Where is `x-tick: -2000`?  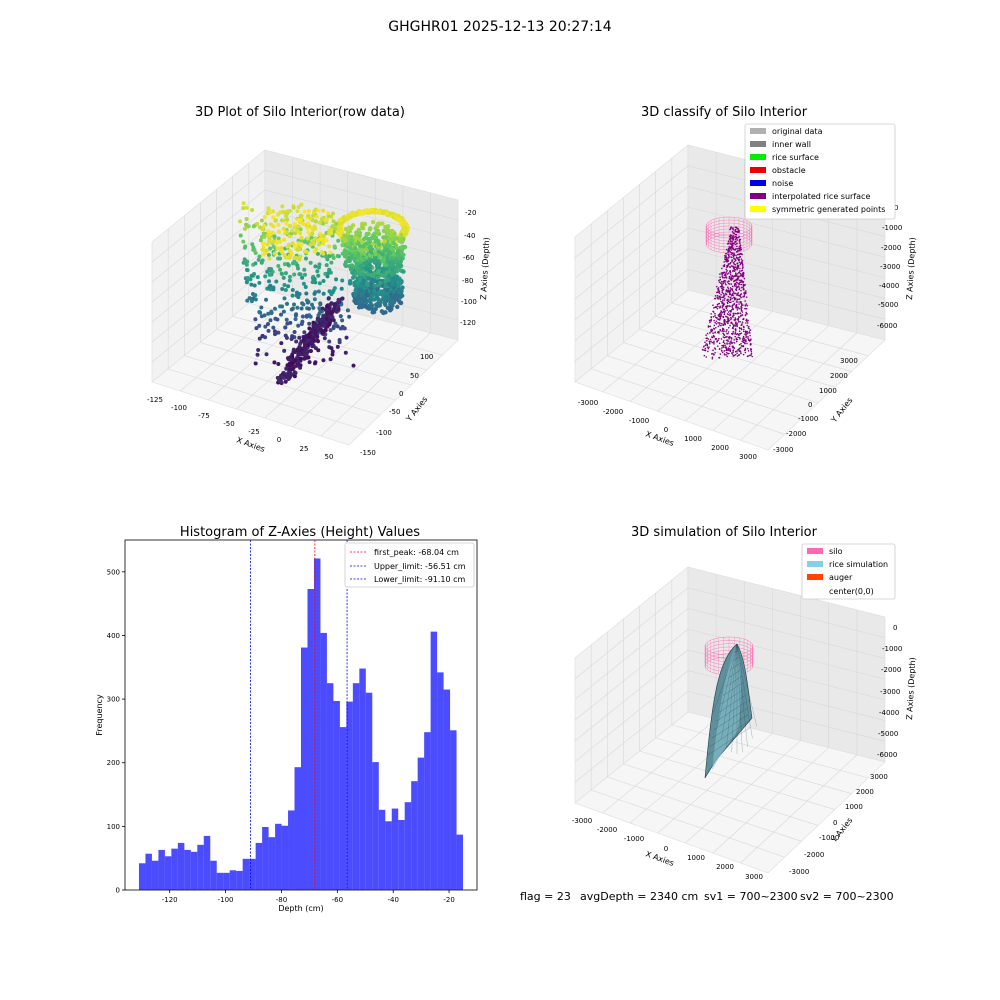
x-tick: -2000 is located at coordinates (613, 412).